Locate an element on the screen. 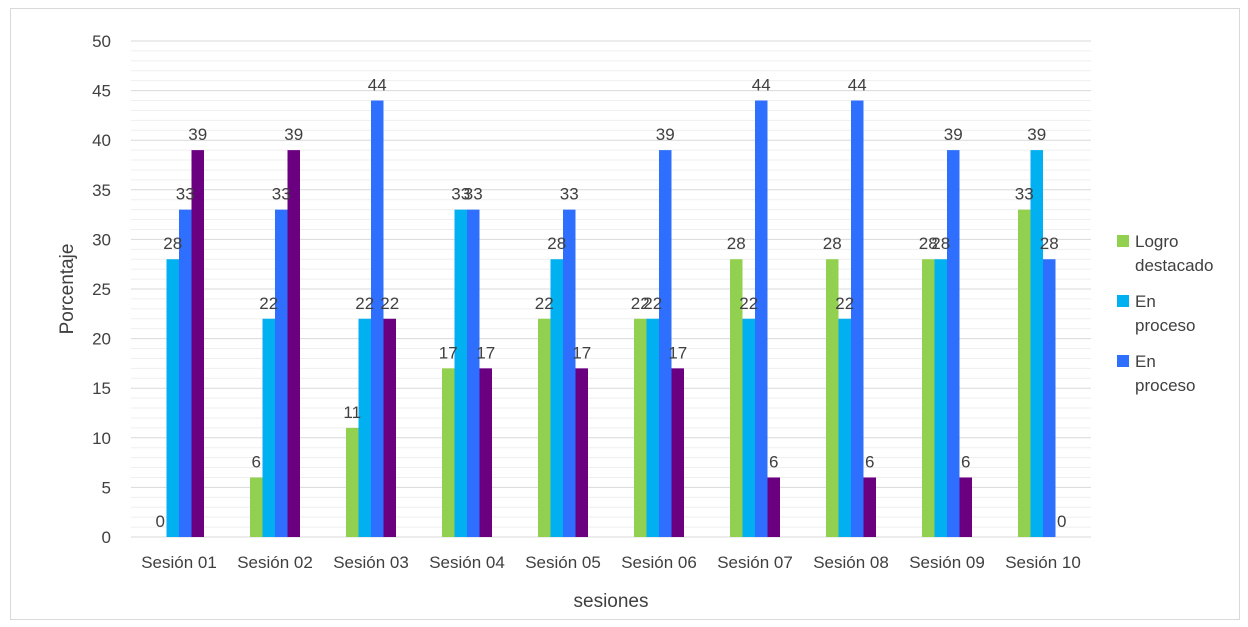 Image resolution: width=1248 pixels, height=627 pixels. data-label-s2-8: 22 is located at coordinates (844, 303).